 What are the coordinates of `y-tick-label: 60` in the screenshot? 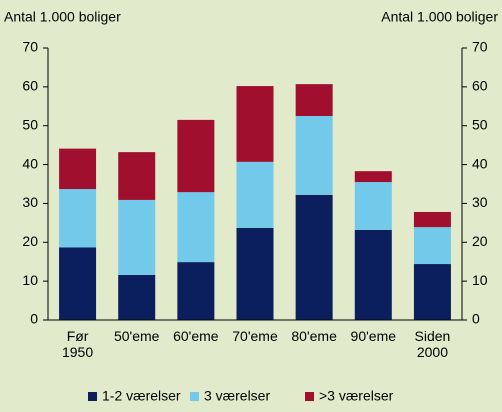 It's located at (30, 86).